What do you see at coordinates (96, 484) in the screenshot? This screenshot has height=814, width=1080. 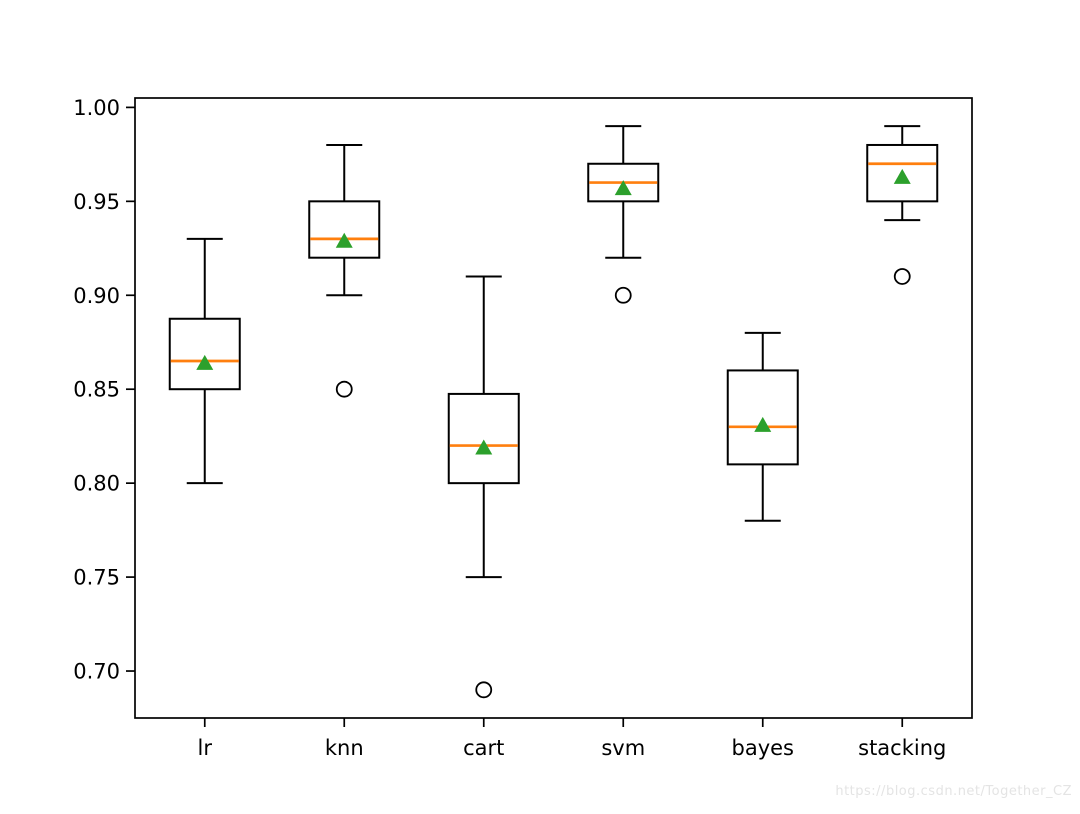 I see `y-tick-label: 0.80` at bounding box center [96, 484].